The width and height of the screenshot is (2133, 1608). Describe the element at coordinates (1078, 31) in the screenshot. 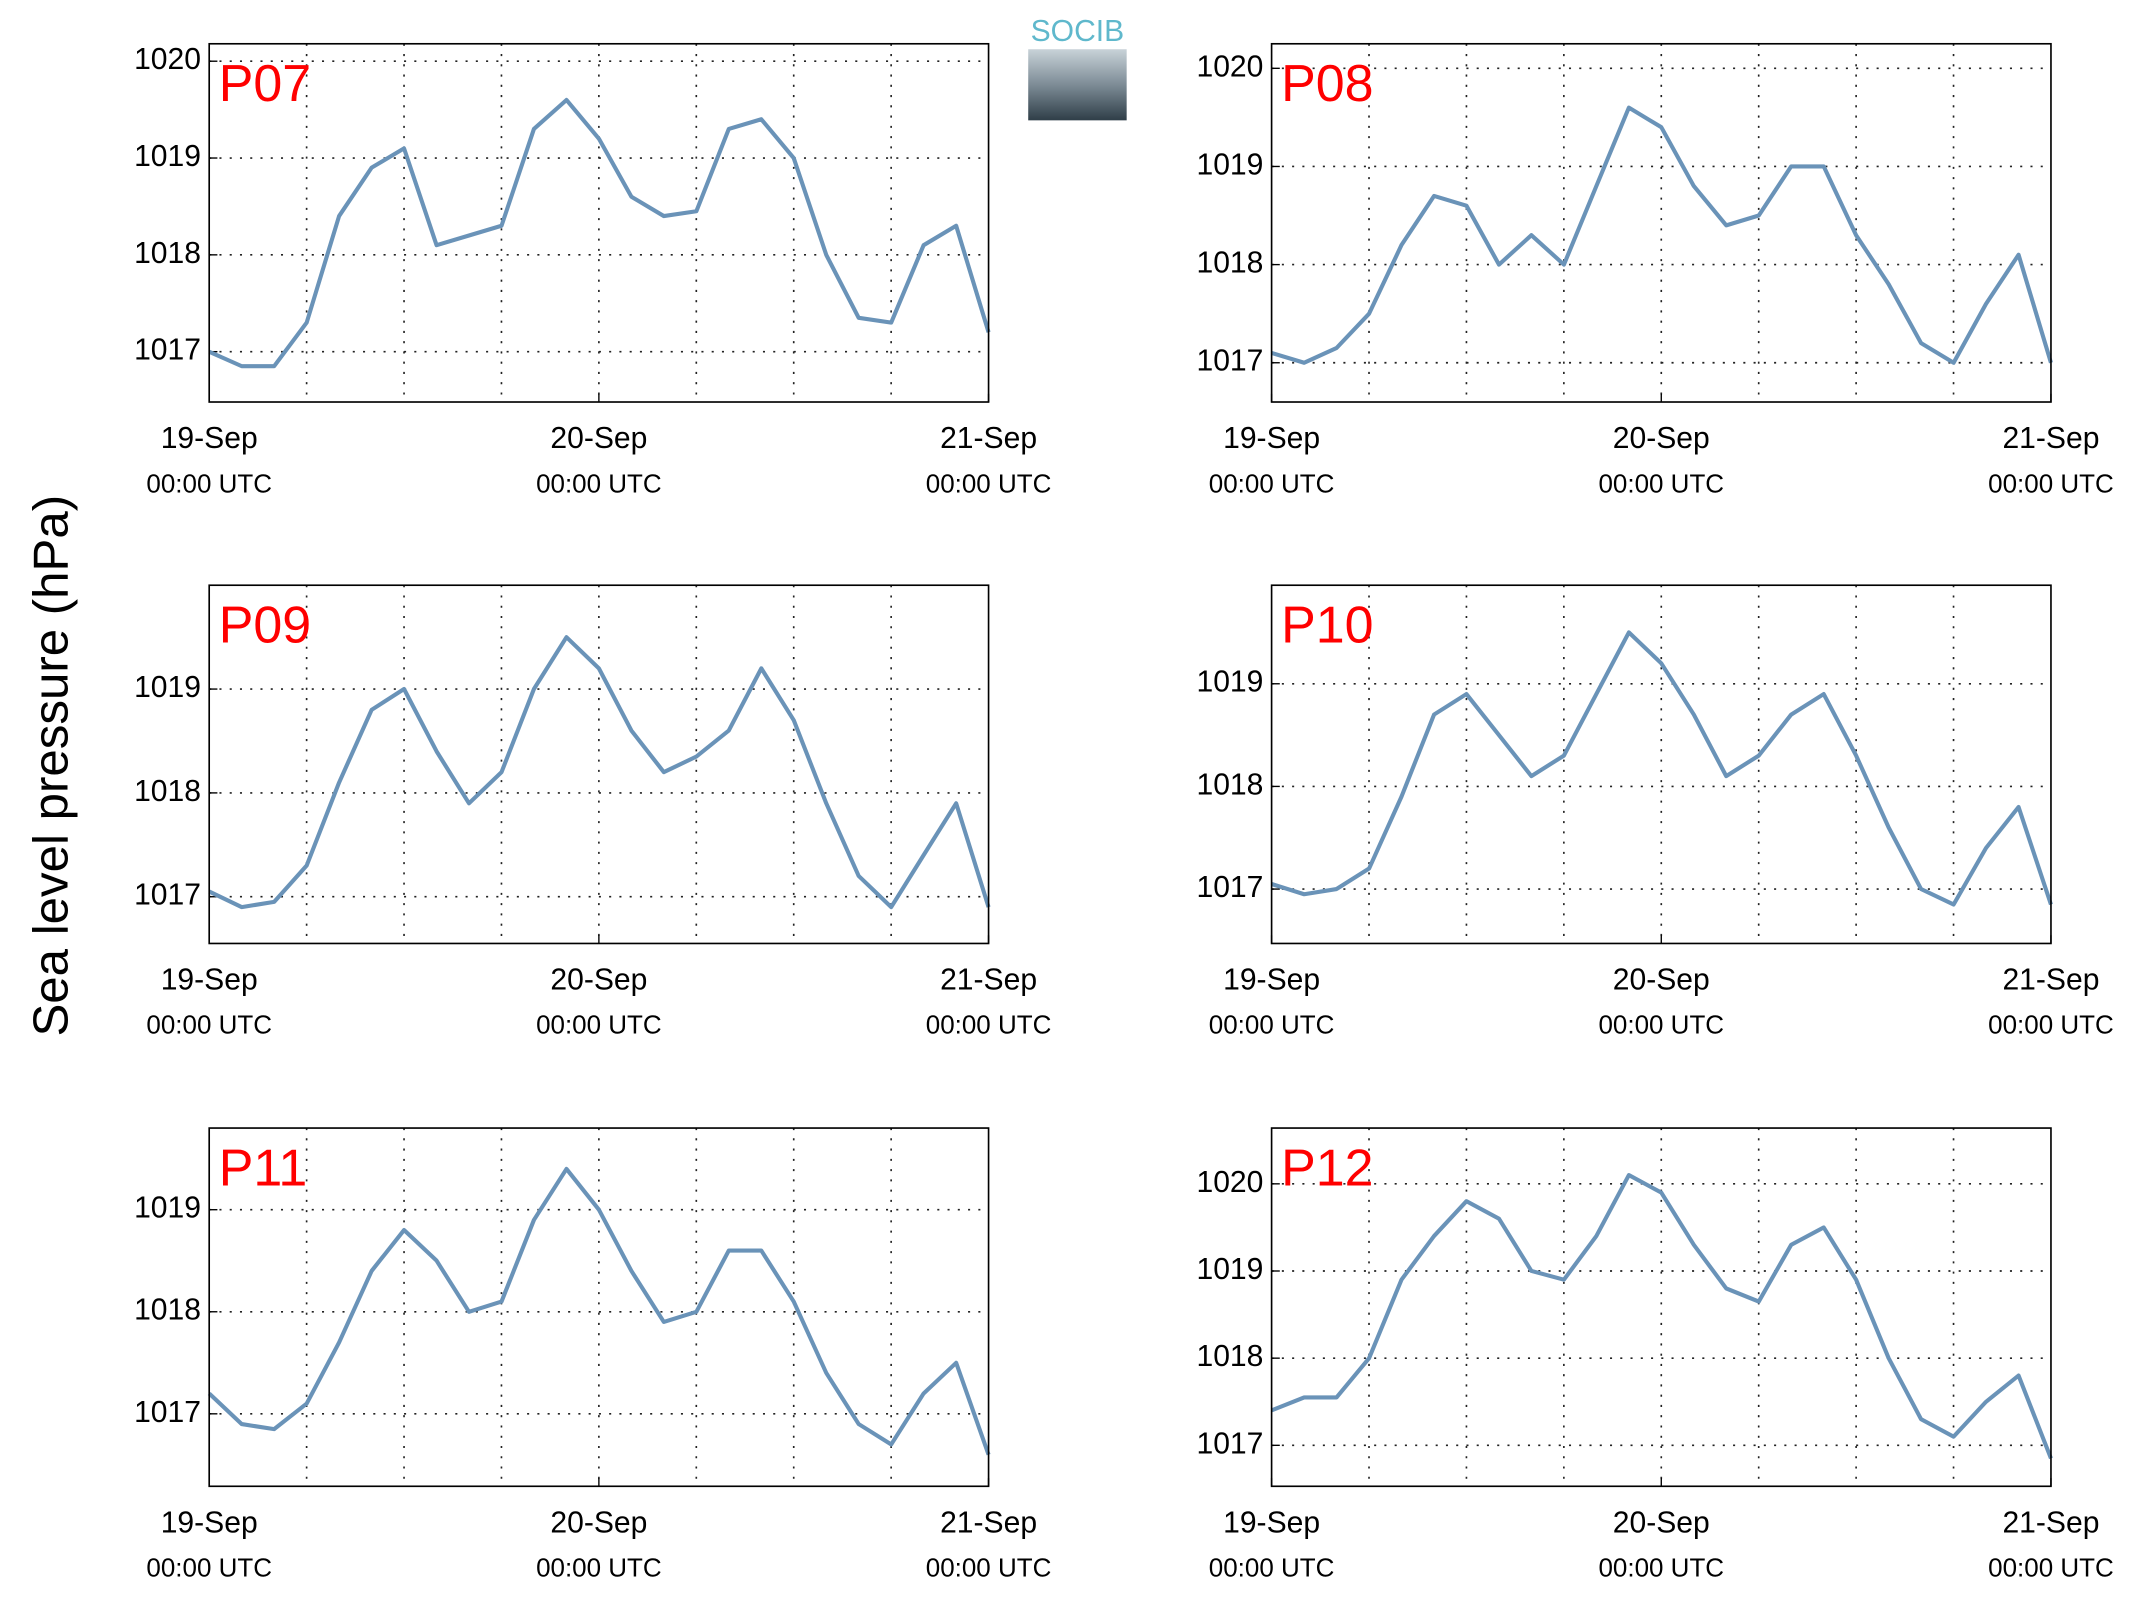

I see `logo-text: SOCIB` at that location.